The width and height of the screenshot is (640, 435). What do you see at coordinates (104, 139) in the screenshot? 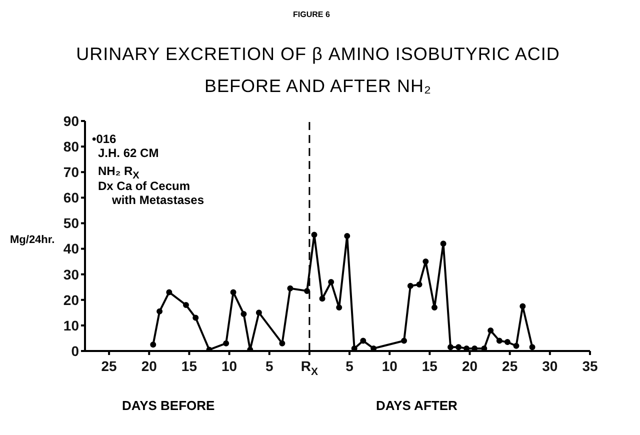
I see `annotation: •016` at bounding box center [104, 139].